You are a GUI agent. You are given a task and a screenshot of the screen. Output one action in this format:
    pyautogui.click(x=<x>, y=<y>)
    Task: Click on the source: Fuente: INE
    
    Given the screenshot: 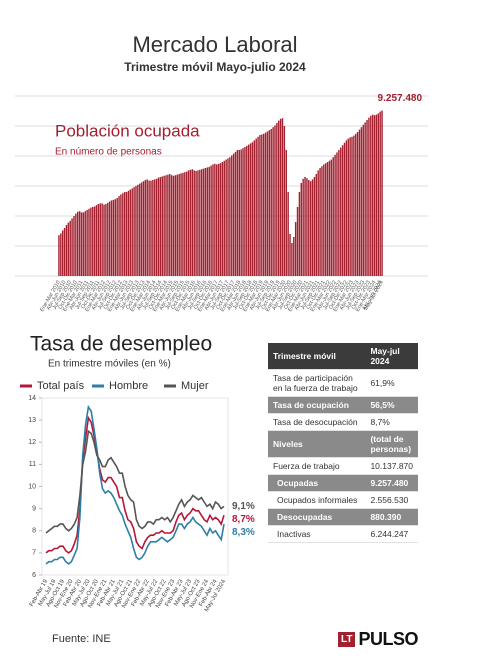 What is the action you would take?
    pyautogui.click(x=81, y=639)
    